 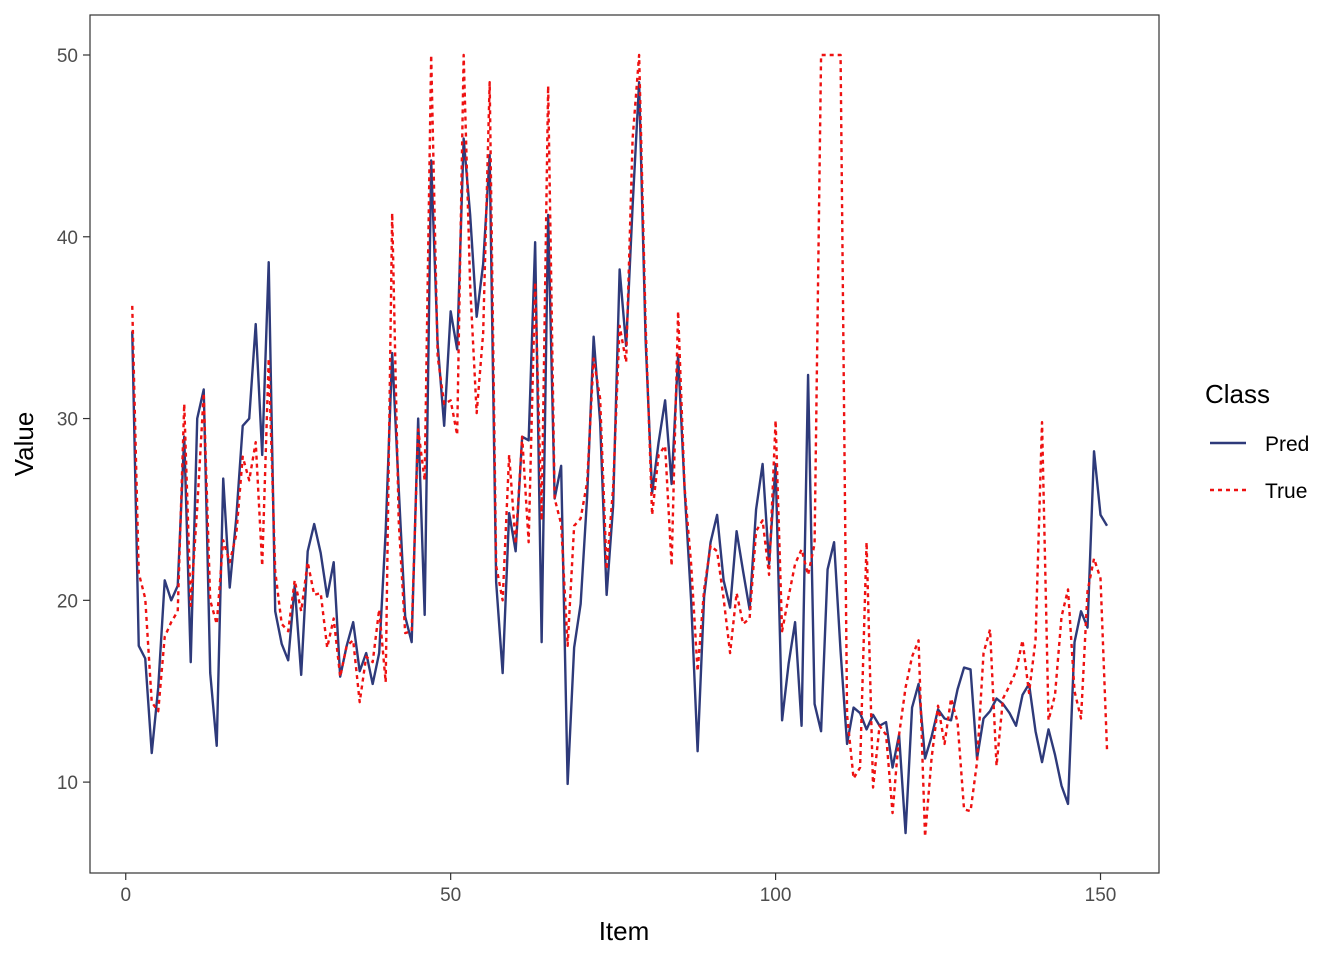 I want to click on legend-label-true: True, so click(x=1286, y=491).